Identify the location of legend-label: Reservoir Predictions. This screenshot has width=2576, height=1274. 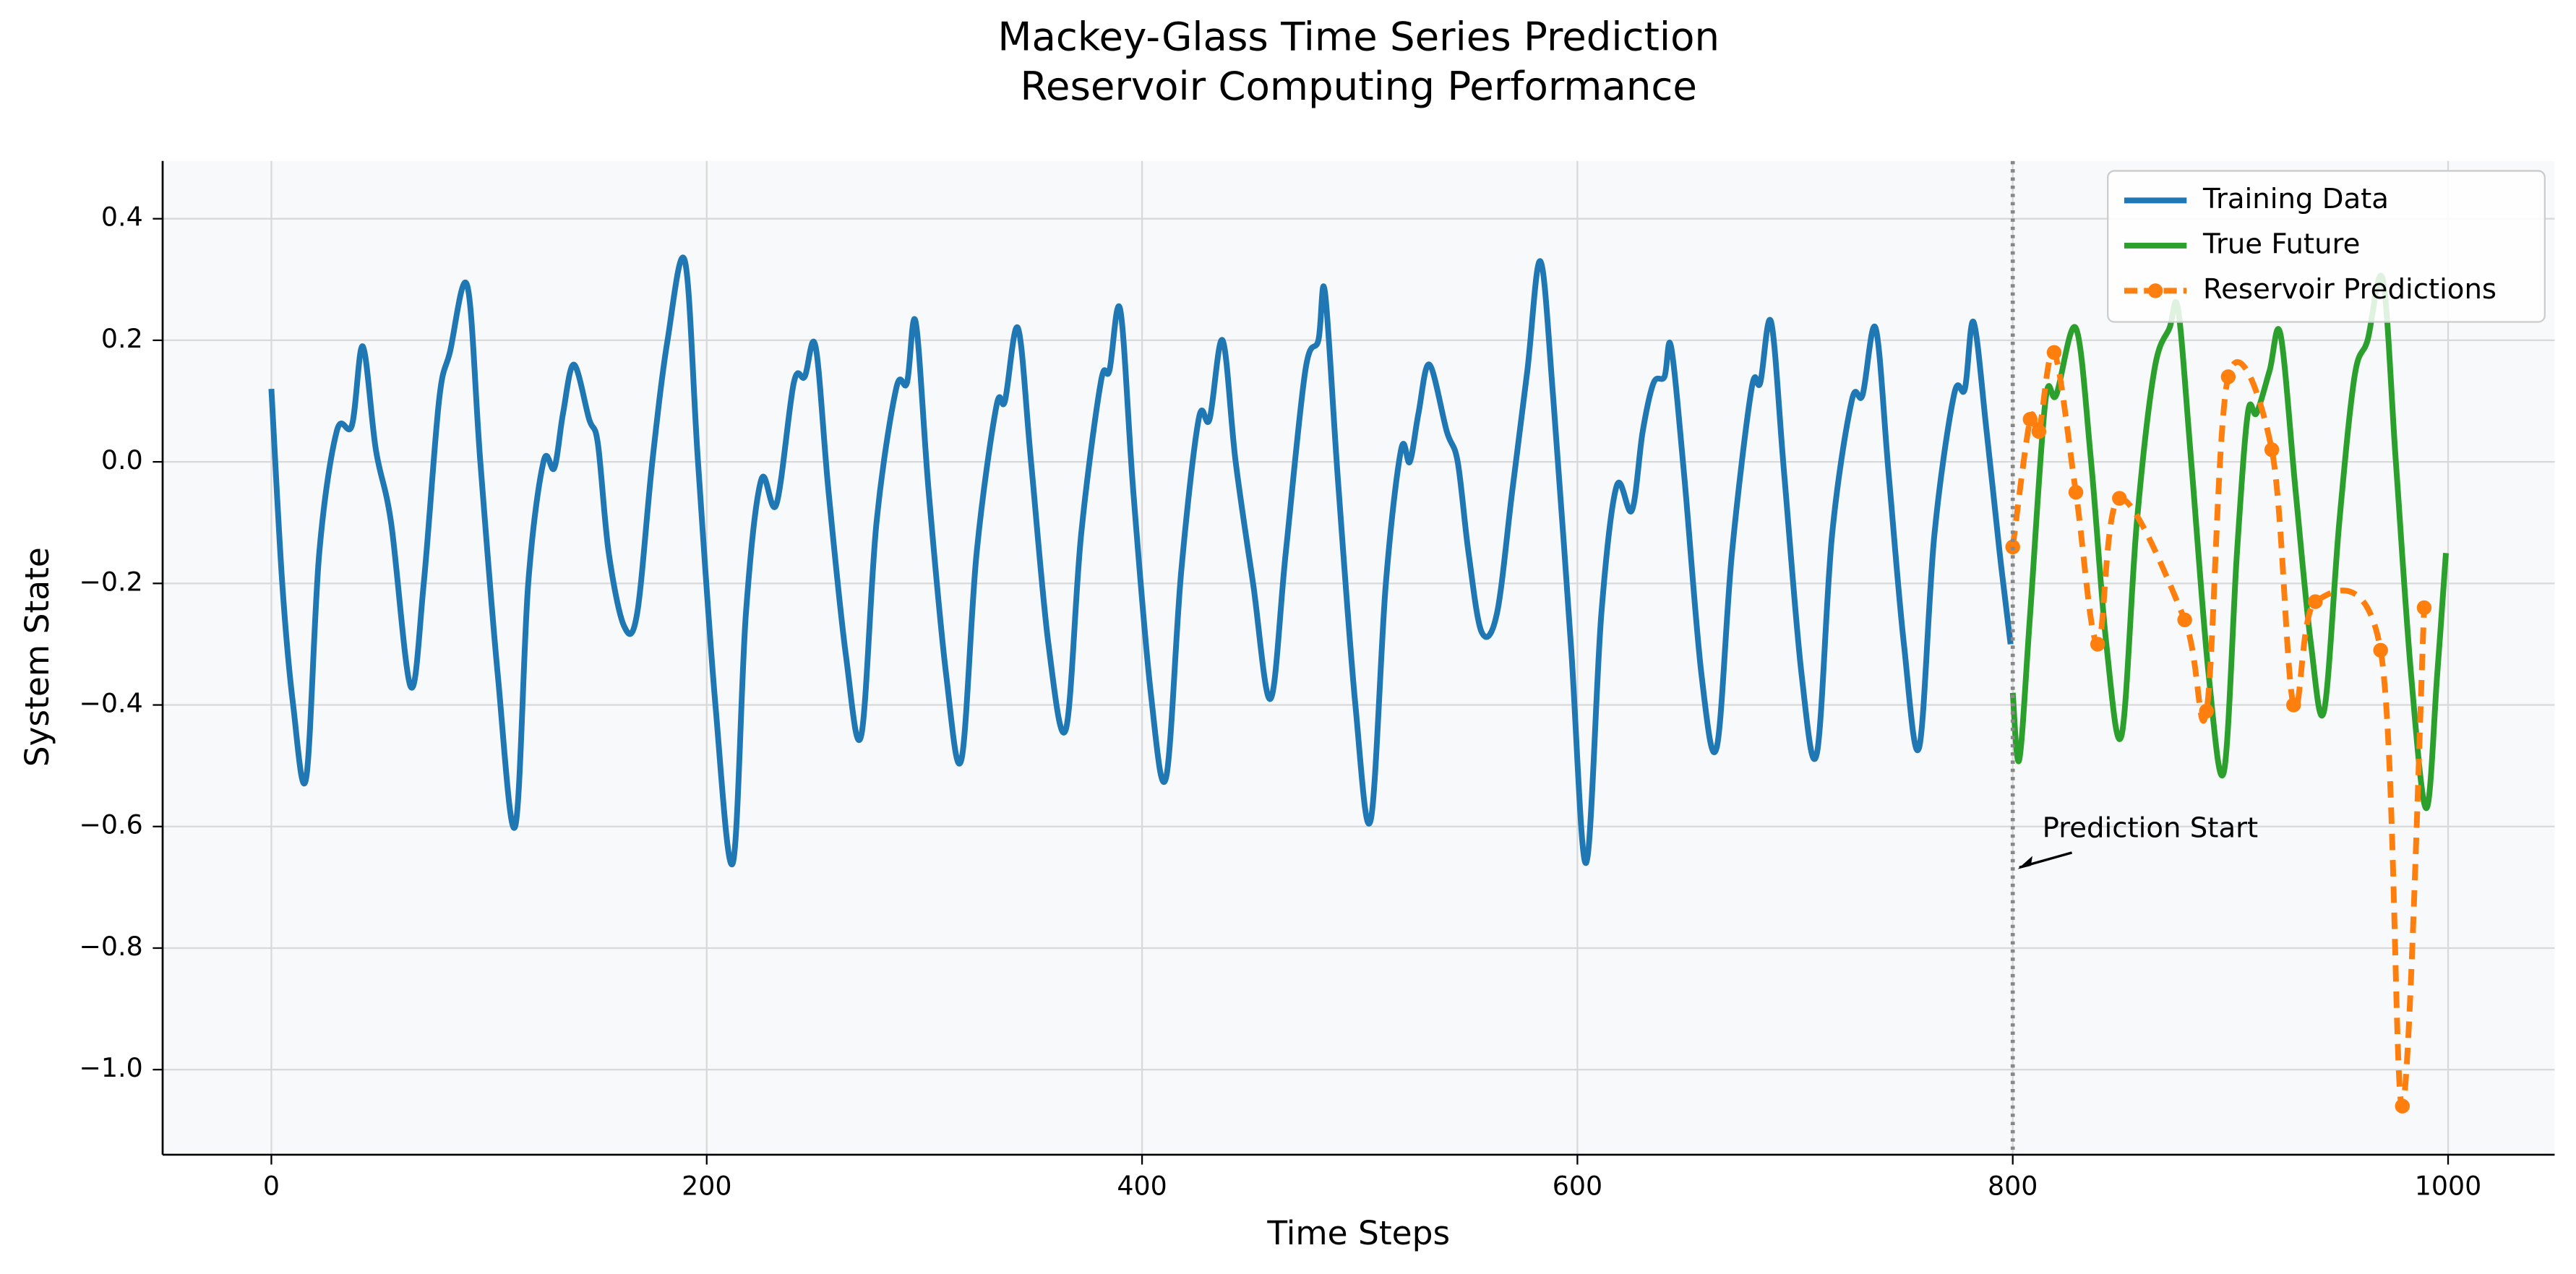
(2349, 289).